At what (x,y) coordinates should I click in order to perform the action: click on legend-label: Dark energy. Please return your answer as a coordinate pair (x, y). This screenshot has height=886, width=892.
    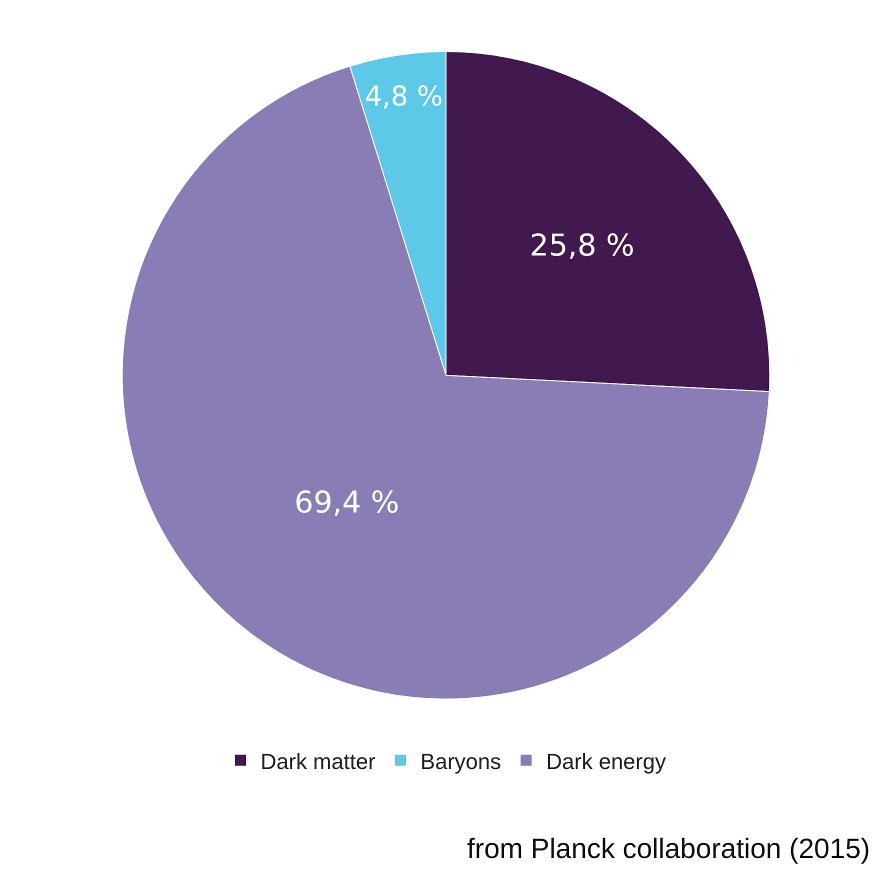
    Looking at the image, I should click on (606, 761).